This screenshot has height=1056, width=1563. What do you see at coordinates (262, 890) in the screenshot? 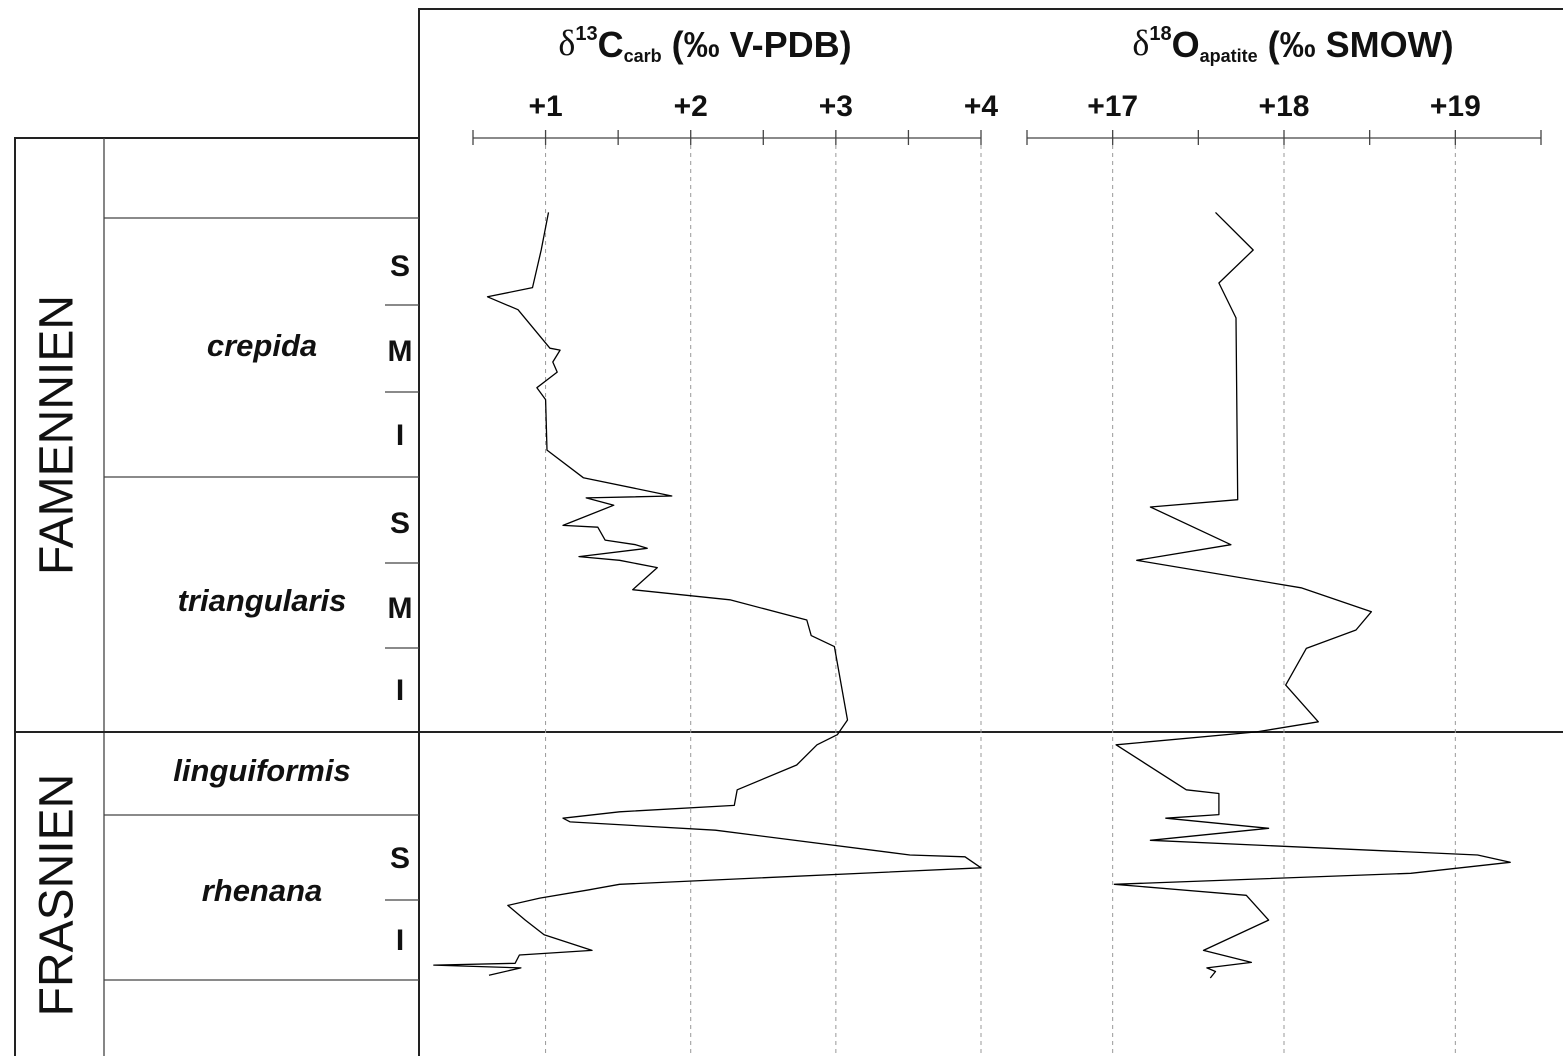
I see `zone-label: rhenana` at bounding box center [262, 890].